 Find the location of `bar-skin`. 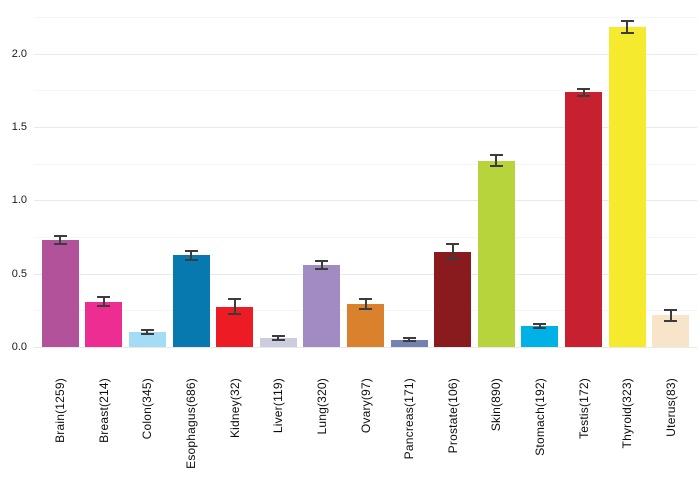

bar-skin is located at coordinates (496, 253).